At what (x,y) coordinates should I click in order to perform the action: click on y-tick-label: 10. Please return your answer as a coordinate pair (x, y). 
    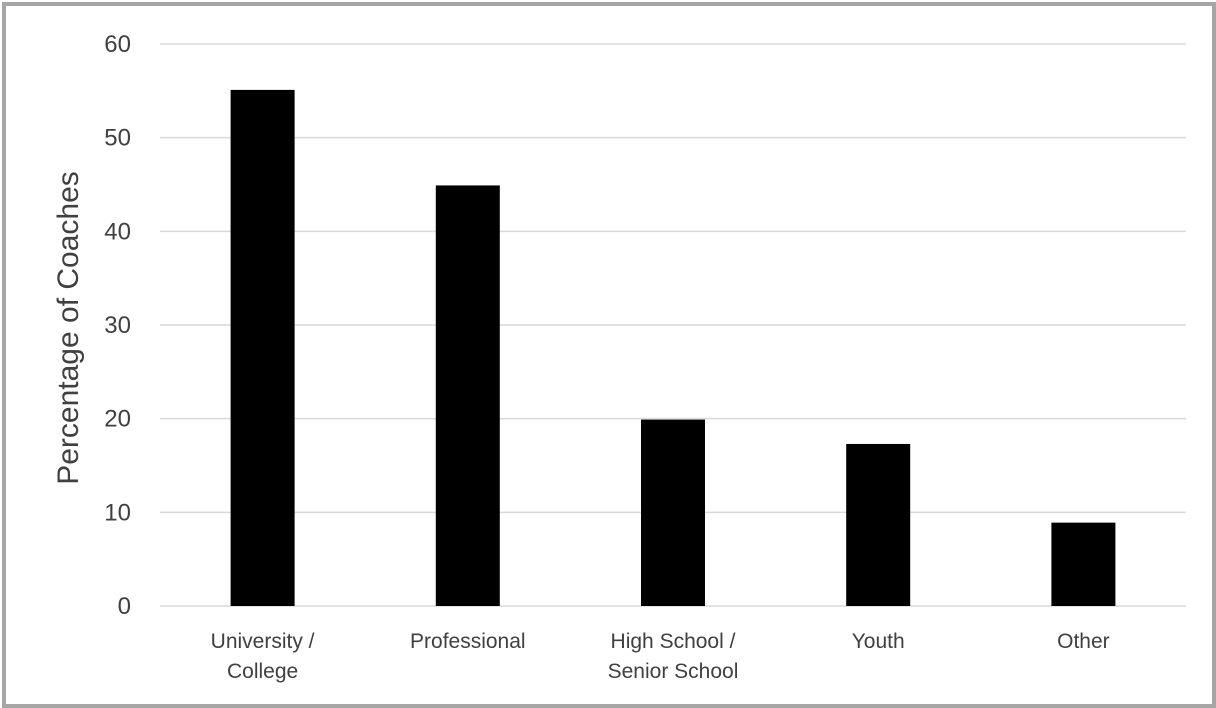
    Looking at the image, I should click on (117, 512).